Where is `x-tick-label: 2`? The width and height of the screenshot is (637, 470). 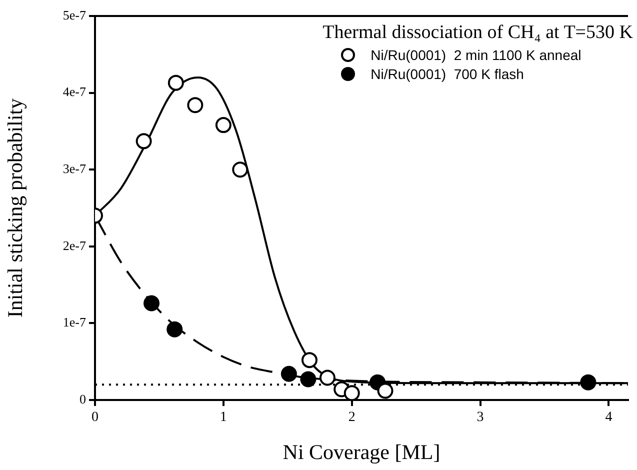
x-tick-label: 2 is located at coordinates (352, 418).